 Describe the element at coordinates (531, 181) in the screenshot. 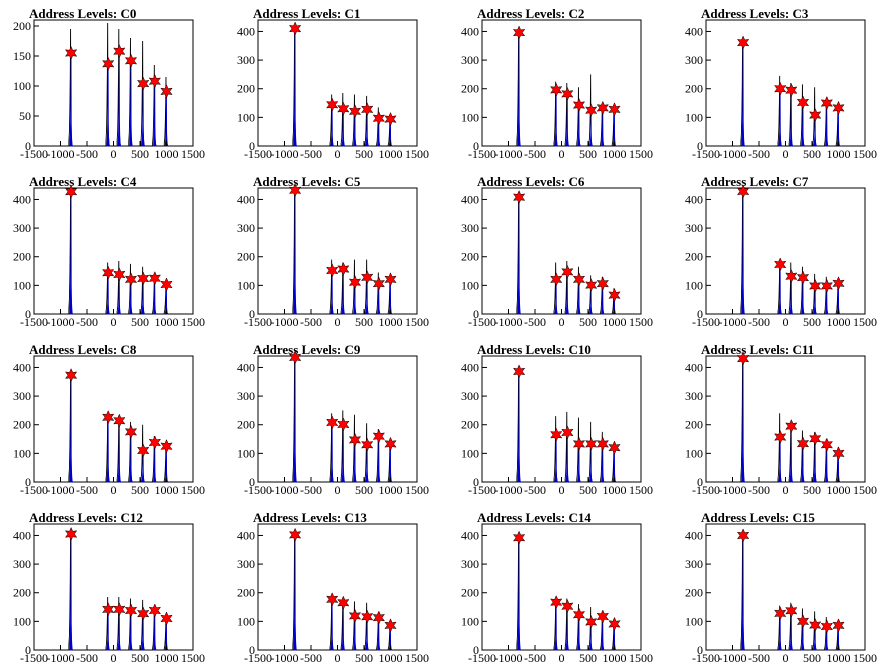

I see `panel-title: Address Levels: C6` at that location.